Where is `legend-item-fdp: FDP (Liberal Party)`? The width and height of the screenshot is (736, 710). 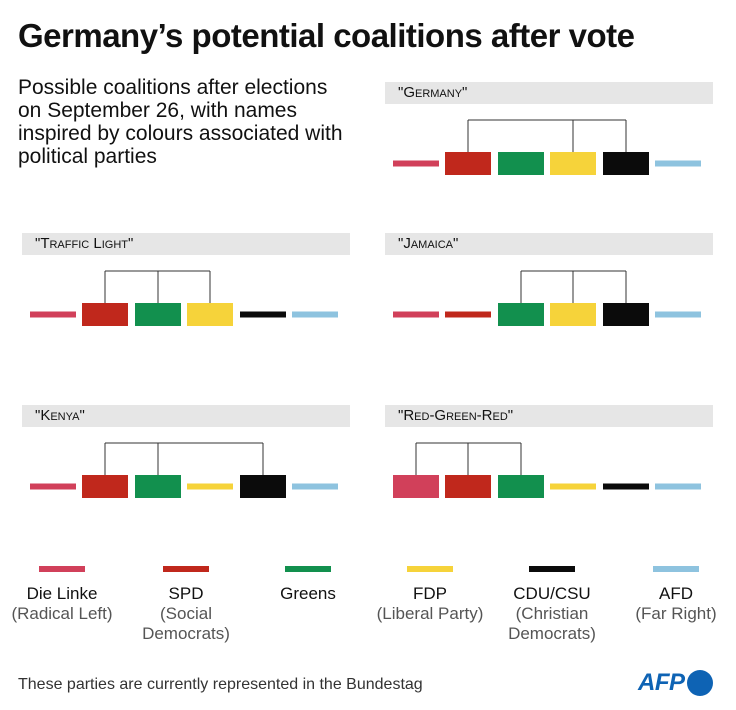
legend-item-fdp: FDP (Liberal Party) is located at coordinates (430, 595).